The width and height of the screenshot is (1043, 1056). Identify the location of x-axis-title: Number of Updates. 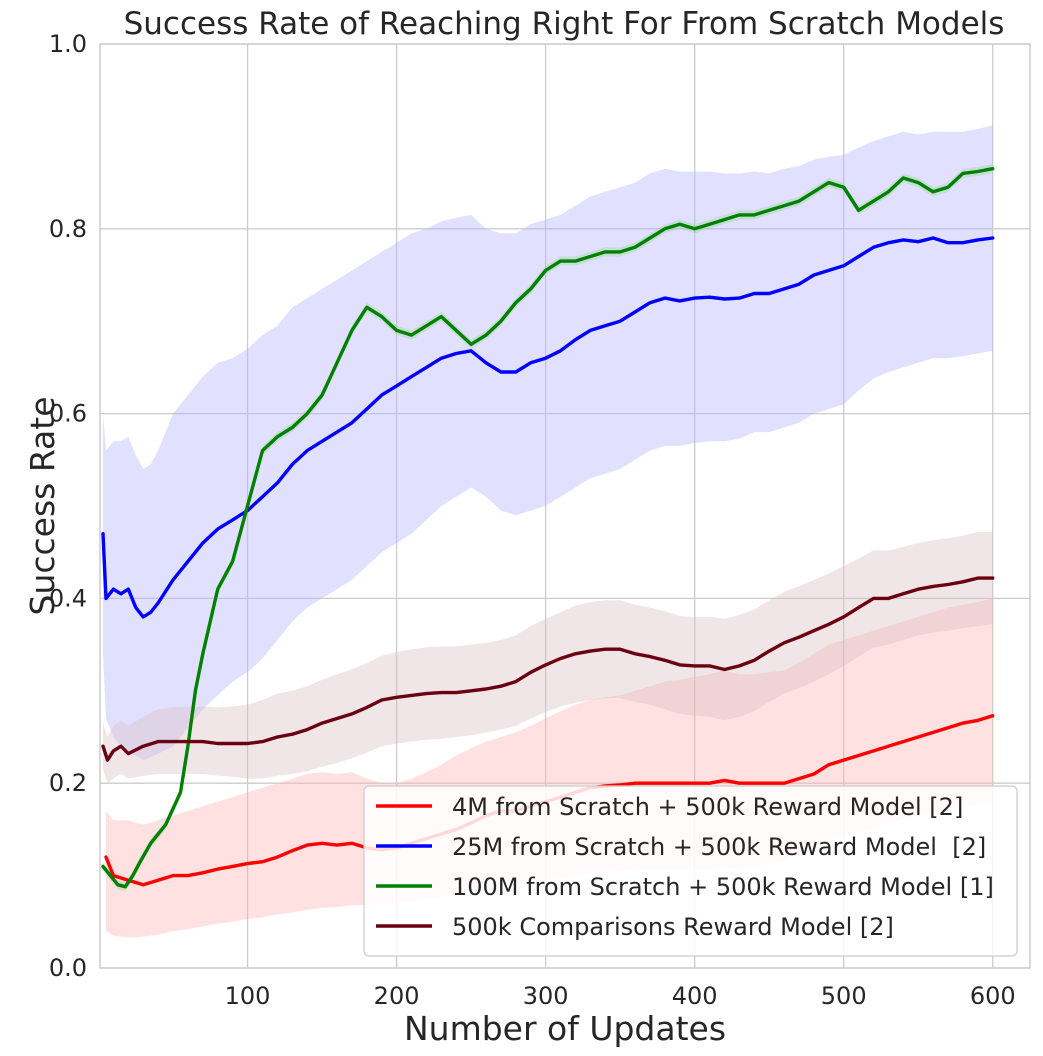
(565, 1028).